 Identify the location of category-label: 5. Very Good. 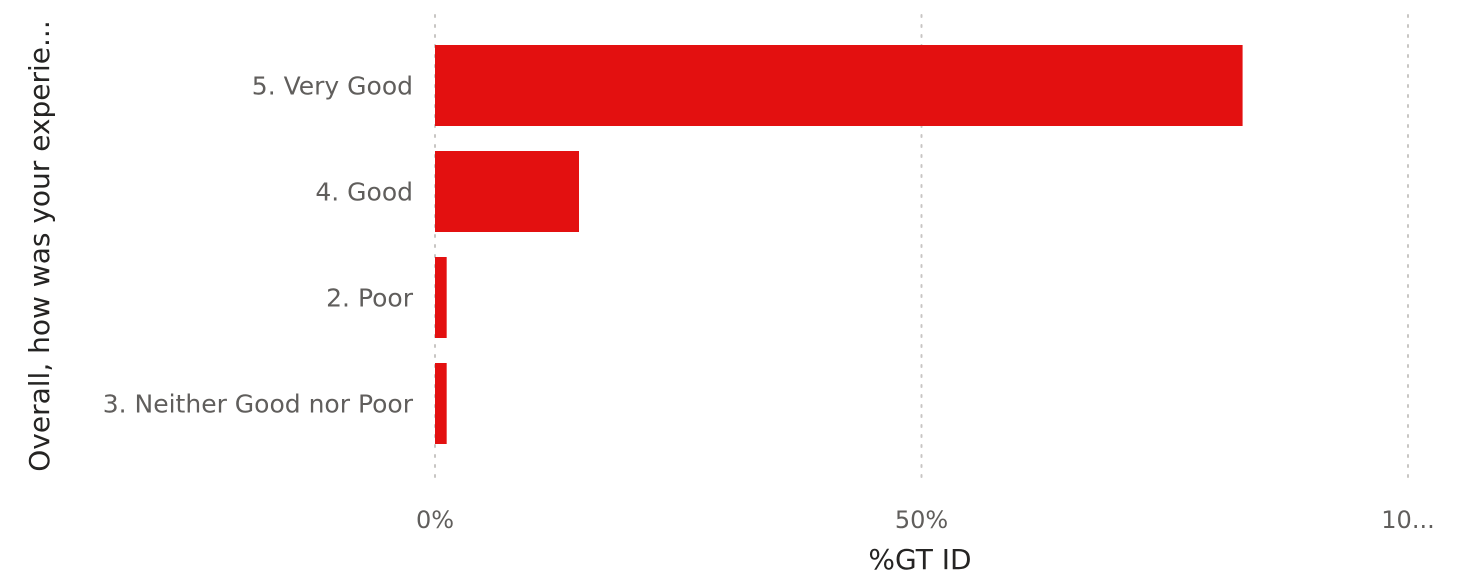
(332, 86).